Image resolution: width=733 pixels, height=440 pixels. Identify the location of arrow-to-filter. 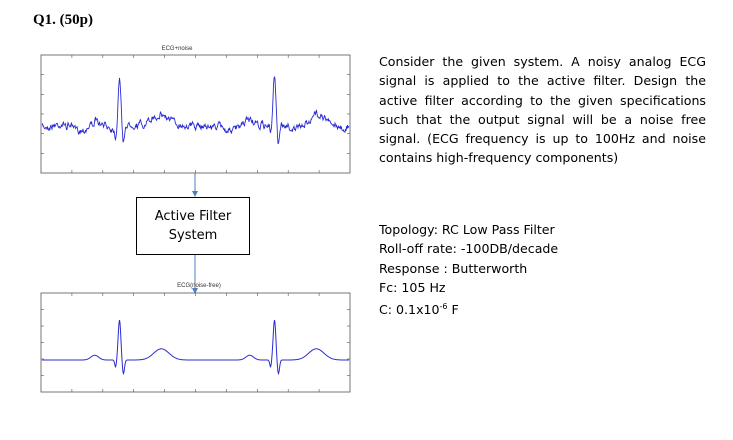
(195, 185).